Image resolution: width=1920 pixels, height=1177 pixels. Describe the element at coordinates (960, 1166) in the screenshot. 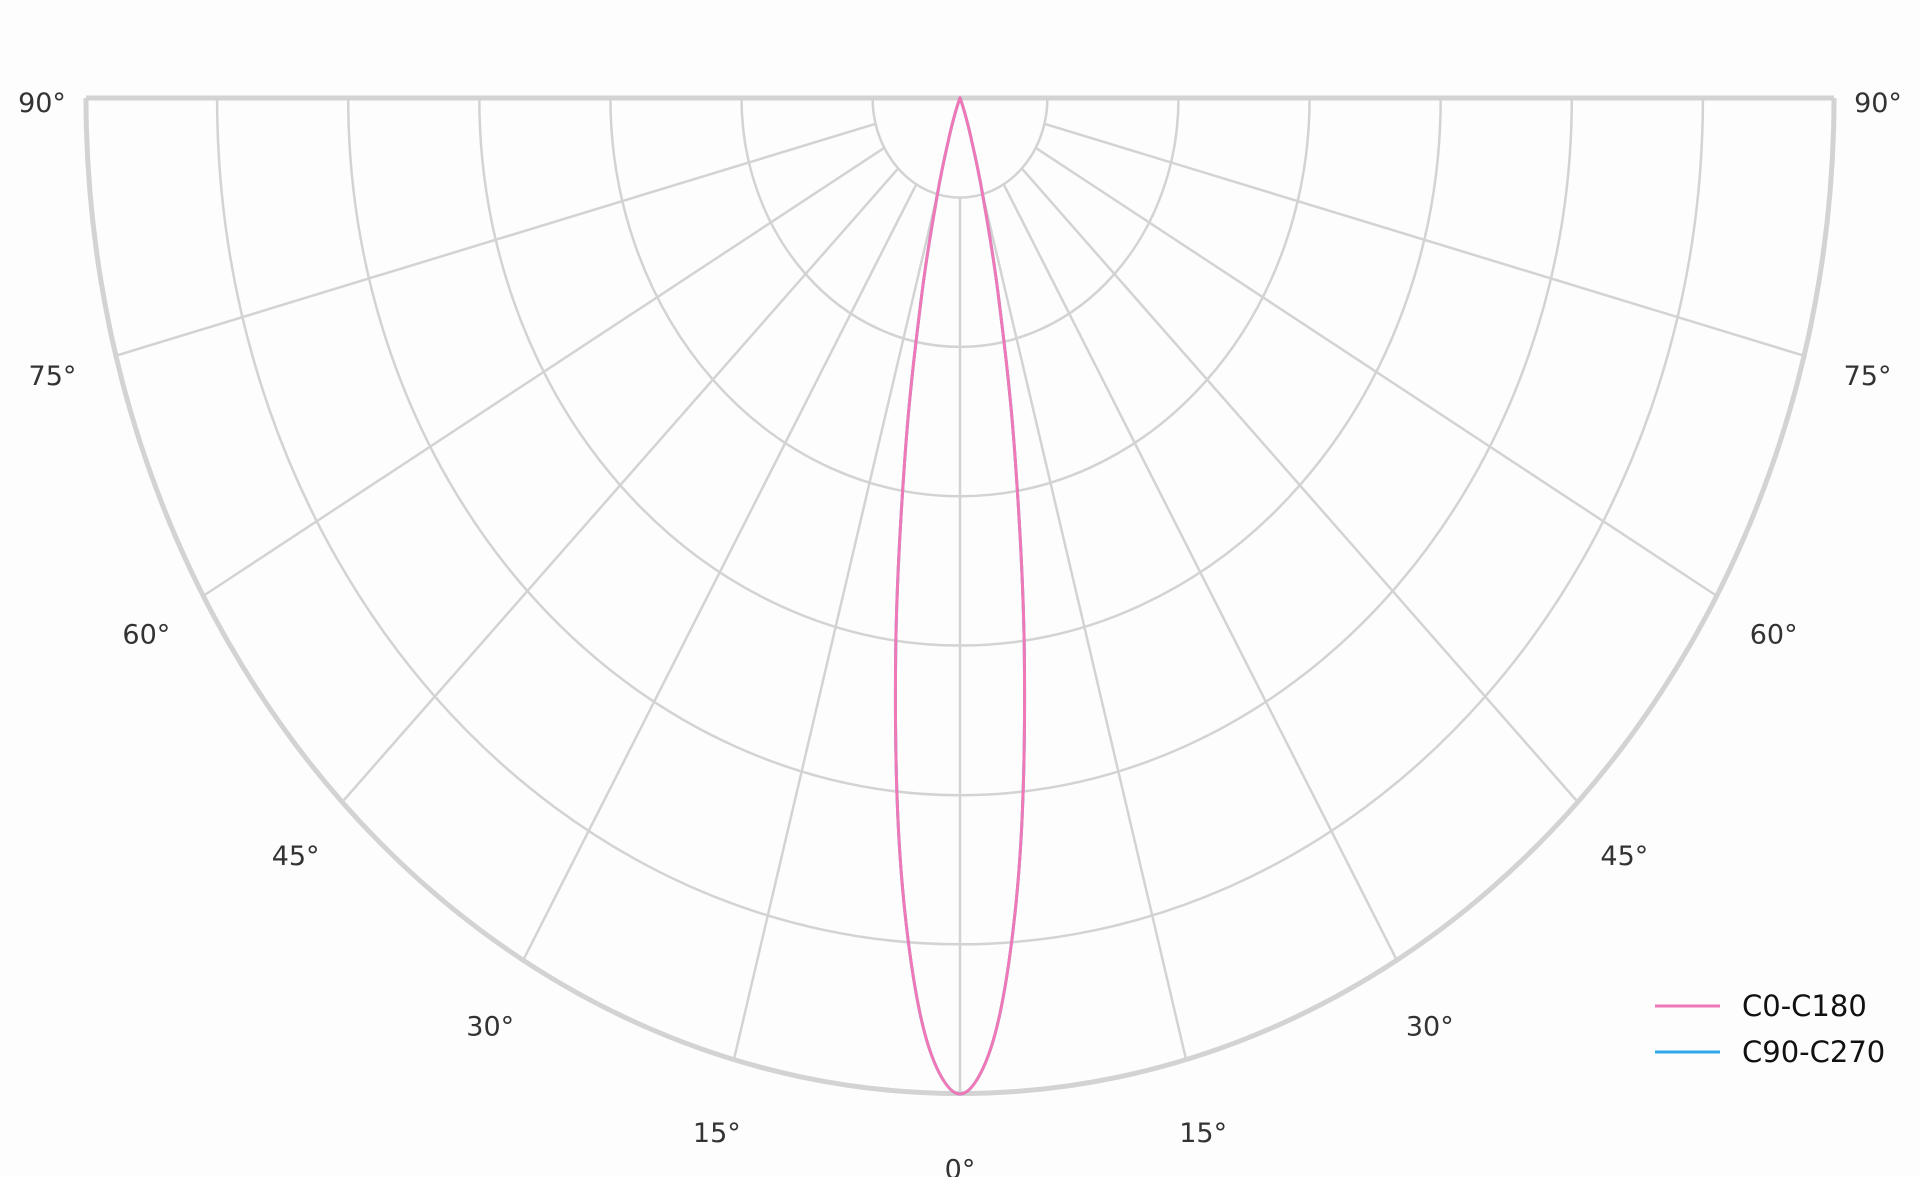

I see `angle-tick-label: 0°` at that location.